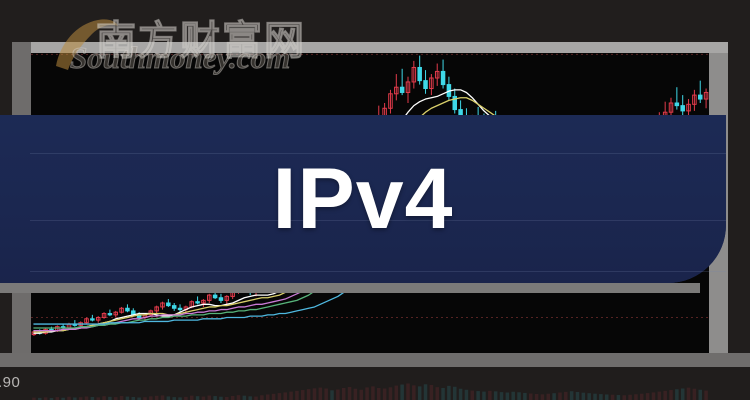 This screenshot has height=400, width=750. I want to click on volume-panel, so click(370, 383).